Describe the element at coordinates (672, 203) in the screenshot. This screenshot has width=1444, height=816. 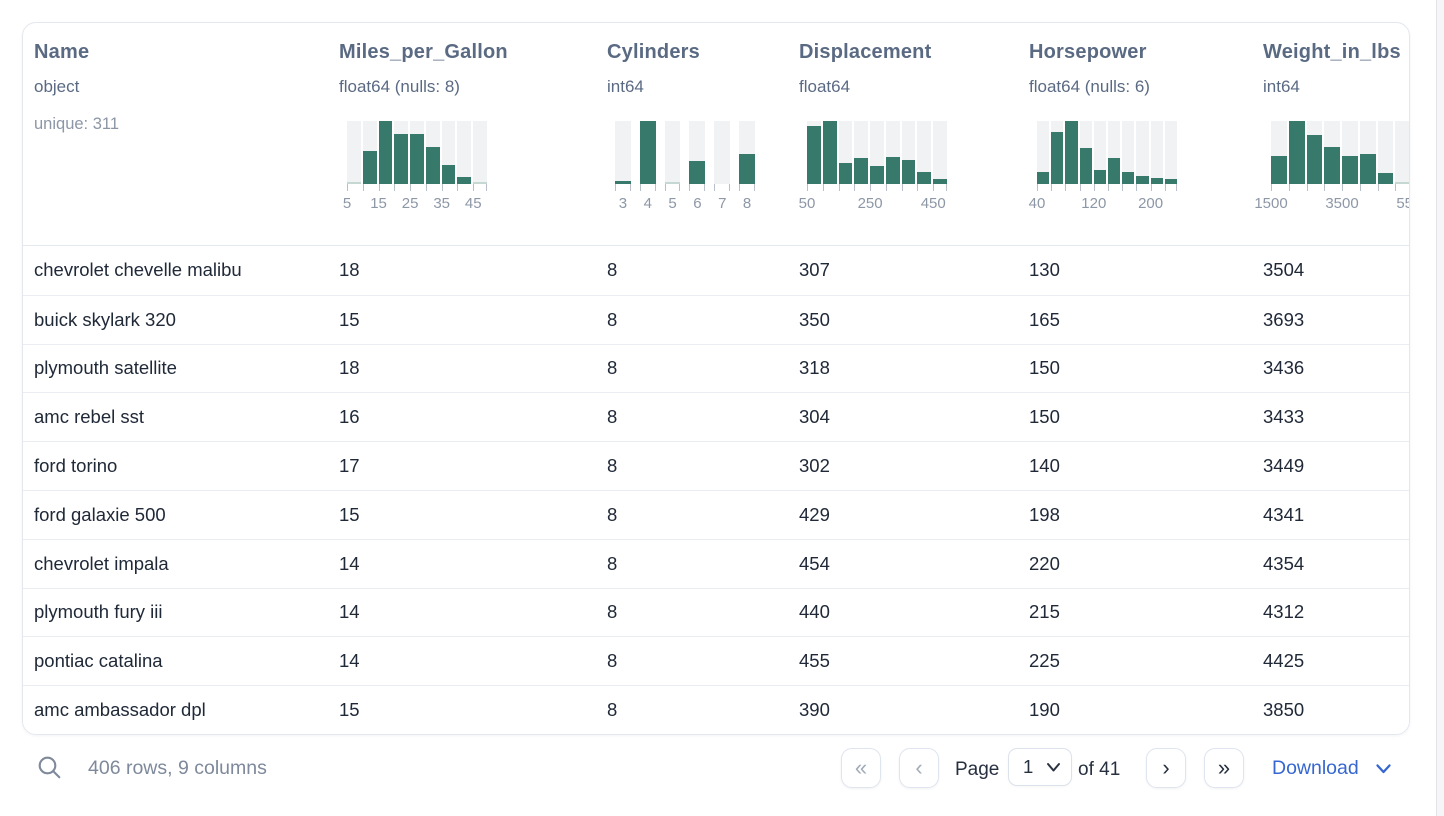
I see `hist-tick-label: 5` at that location.